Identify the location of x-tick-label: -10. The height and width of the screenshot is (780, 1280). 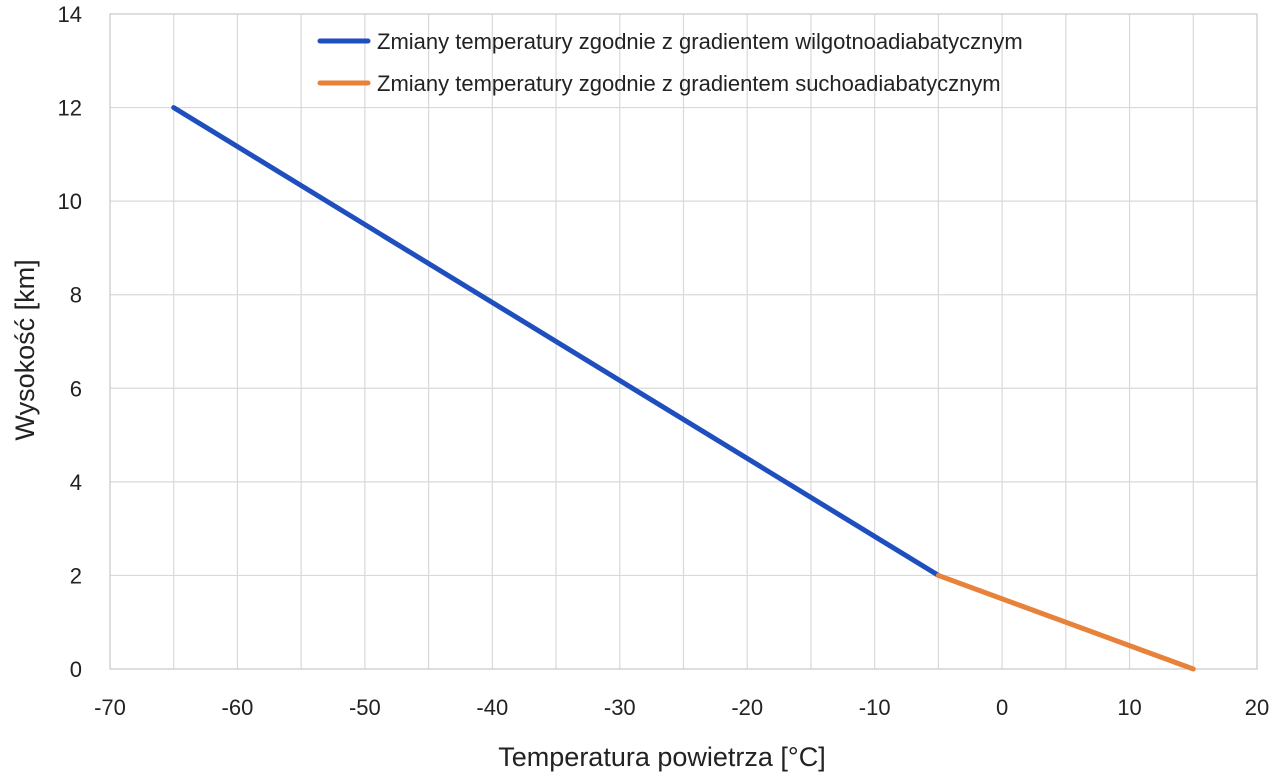
(875, 707).